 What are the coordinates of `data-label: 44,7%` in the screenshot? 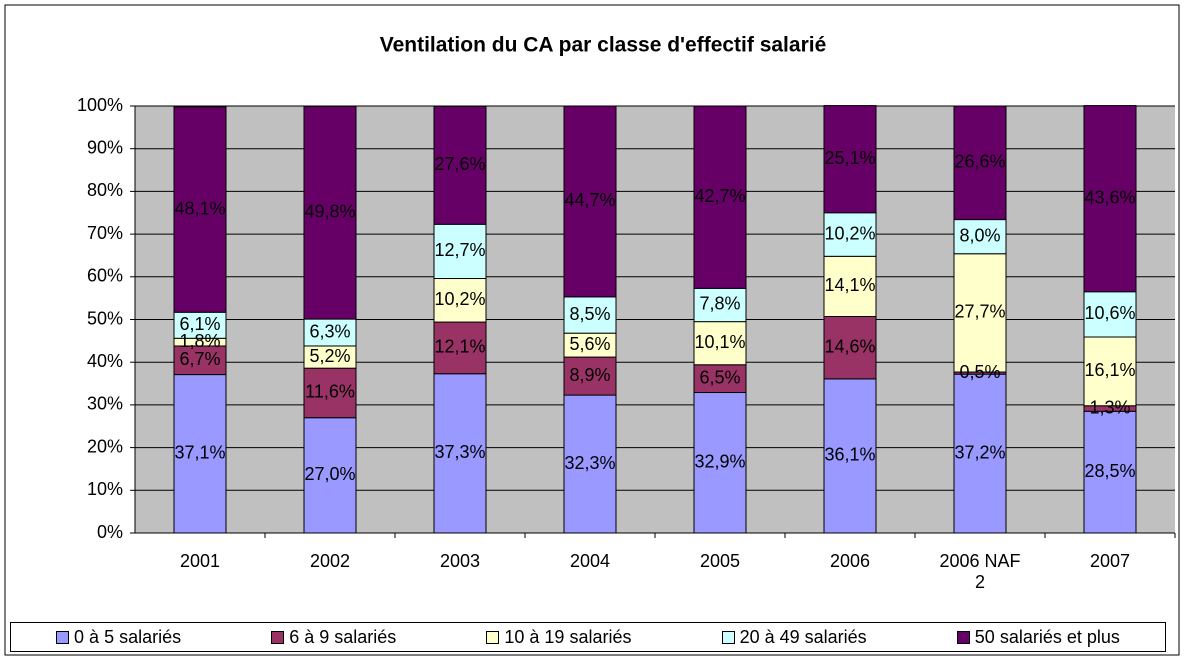 It's located at (589, 200).